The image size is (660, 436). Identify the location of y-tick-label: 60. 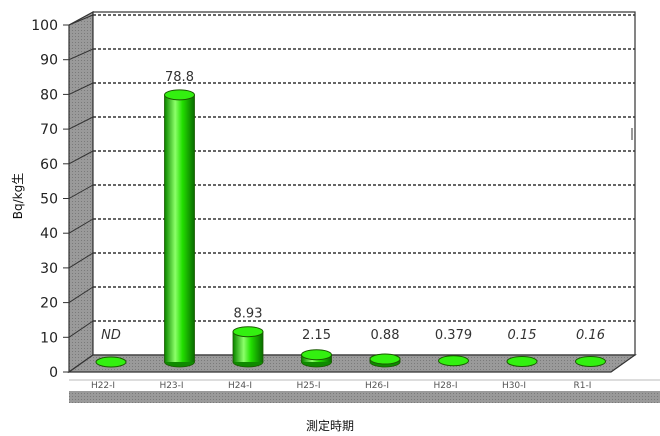
(49, 165).